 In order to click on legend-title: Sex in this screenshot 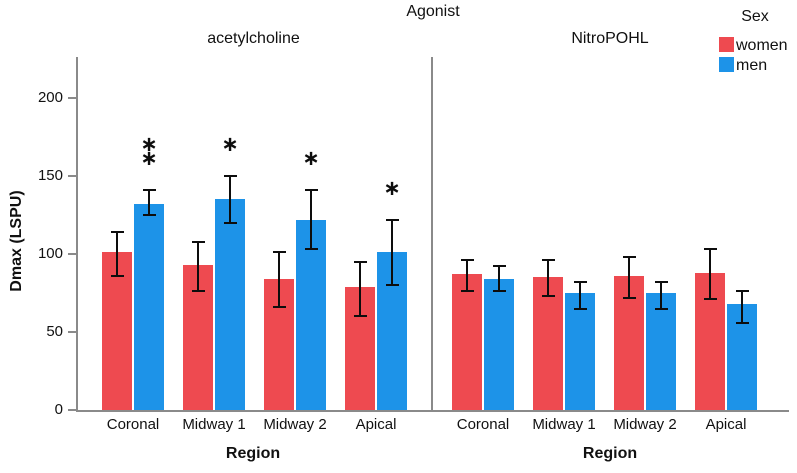, I will do `click(755, 16)`.